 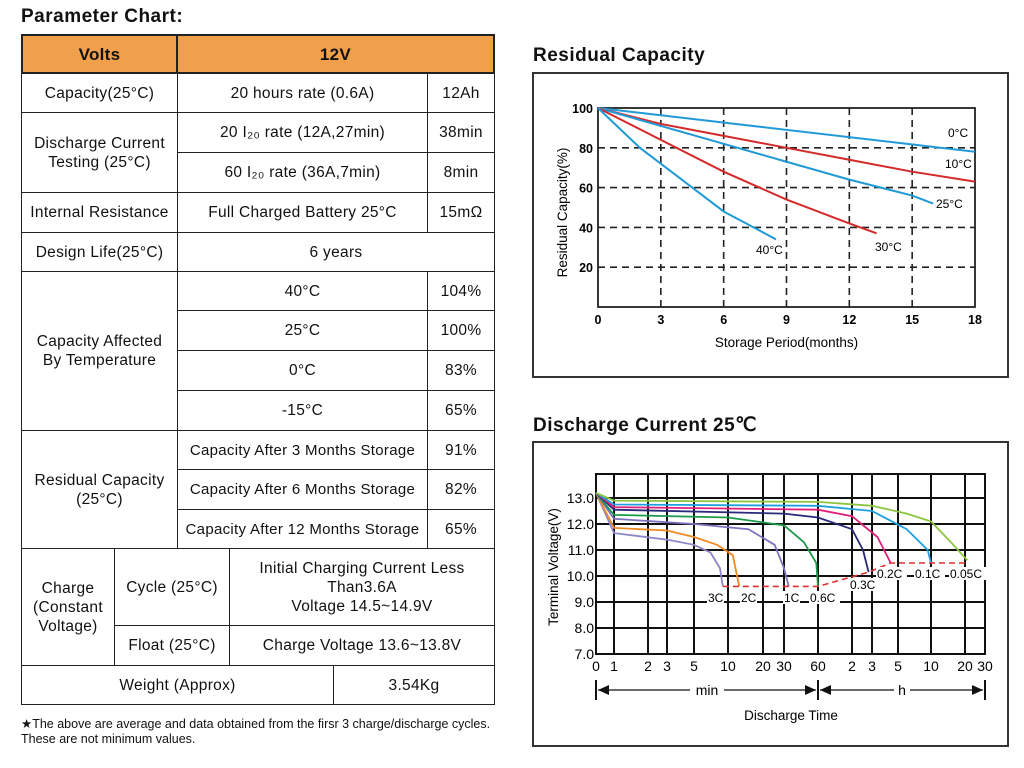 I want to click on series-line-3C, so click(x=659, y=539).